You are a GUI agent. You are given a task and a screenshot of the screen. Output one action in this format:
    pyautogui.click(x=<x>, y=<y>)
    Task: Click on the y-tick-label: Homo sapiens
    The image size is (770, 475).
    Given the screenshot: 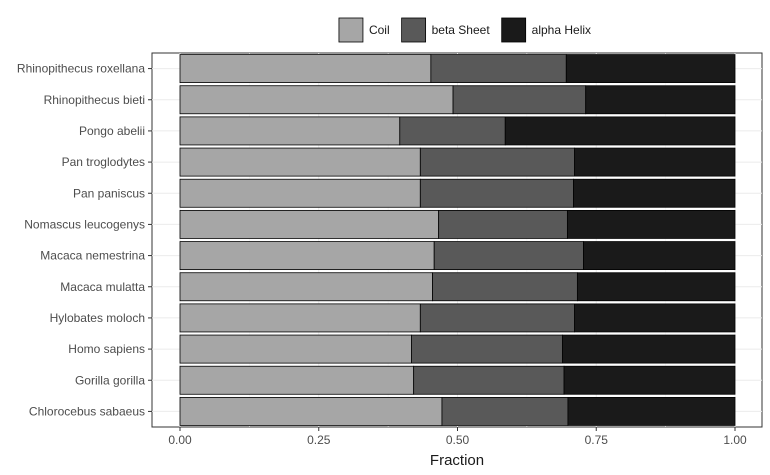 What is the action you would take?
    pyautogui.click(x=106, y=349)
    